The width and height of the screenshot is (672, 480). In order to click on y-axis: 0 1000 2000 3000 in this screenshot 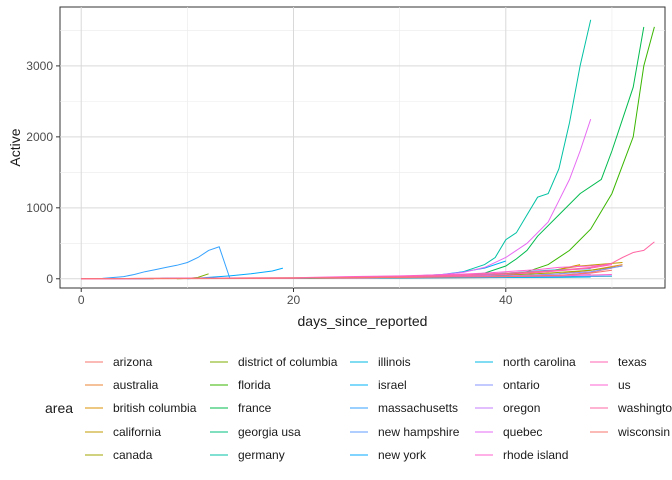, I will do `click(43, 172)`.